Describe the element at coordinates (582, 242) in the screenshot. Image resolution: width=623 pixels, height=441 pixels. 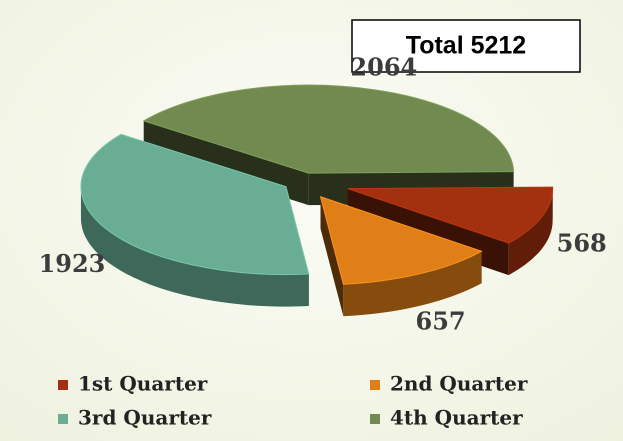
I see `data-label: 568` at that location.